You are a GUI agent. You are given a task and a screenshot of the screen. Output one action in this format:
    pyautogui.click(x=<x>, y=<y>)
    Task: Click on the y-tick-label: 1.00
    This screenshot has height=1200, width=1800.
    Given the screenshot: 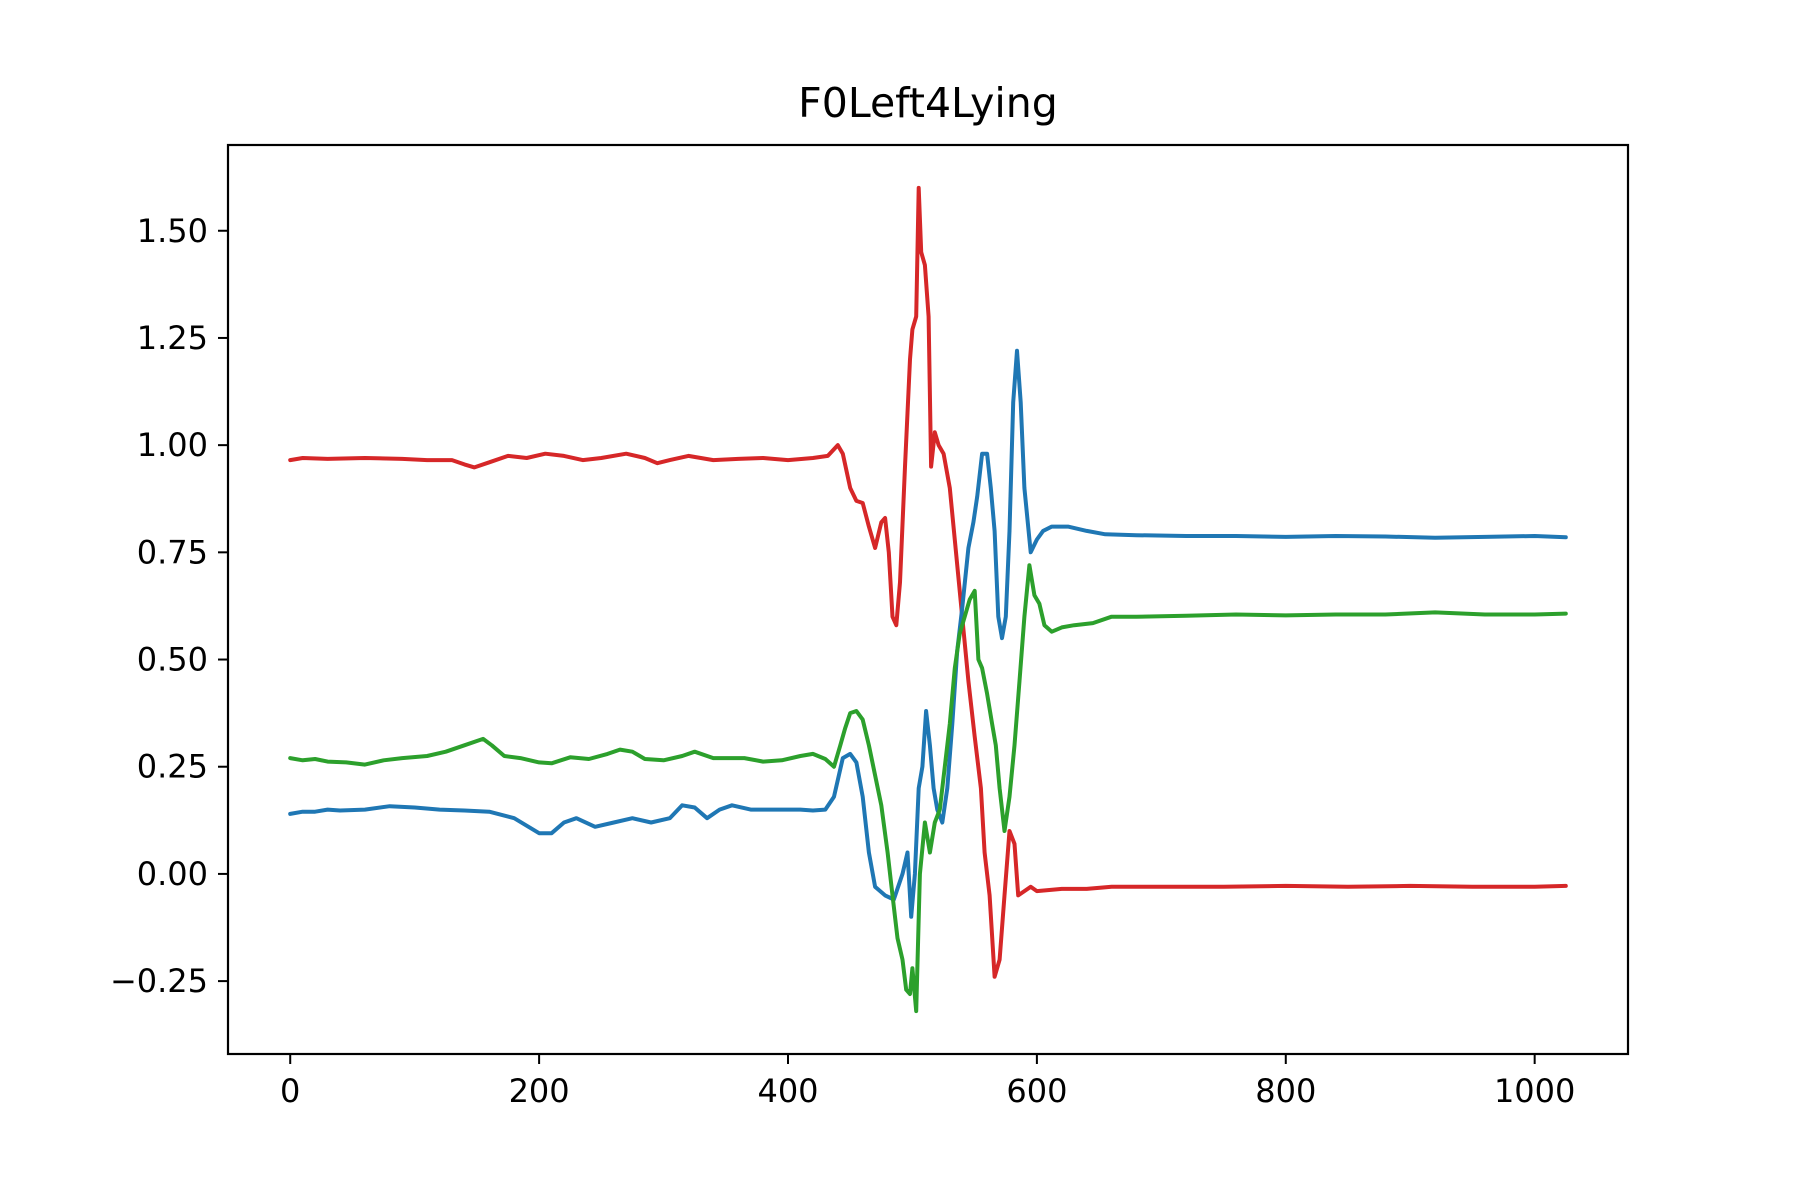 What is the action you would take?
    pyautogui.click(x=172, y=445)
    